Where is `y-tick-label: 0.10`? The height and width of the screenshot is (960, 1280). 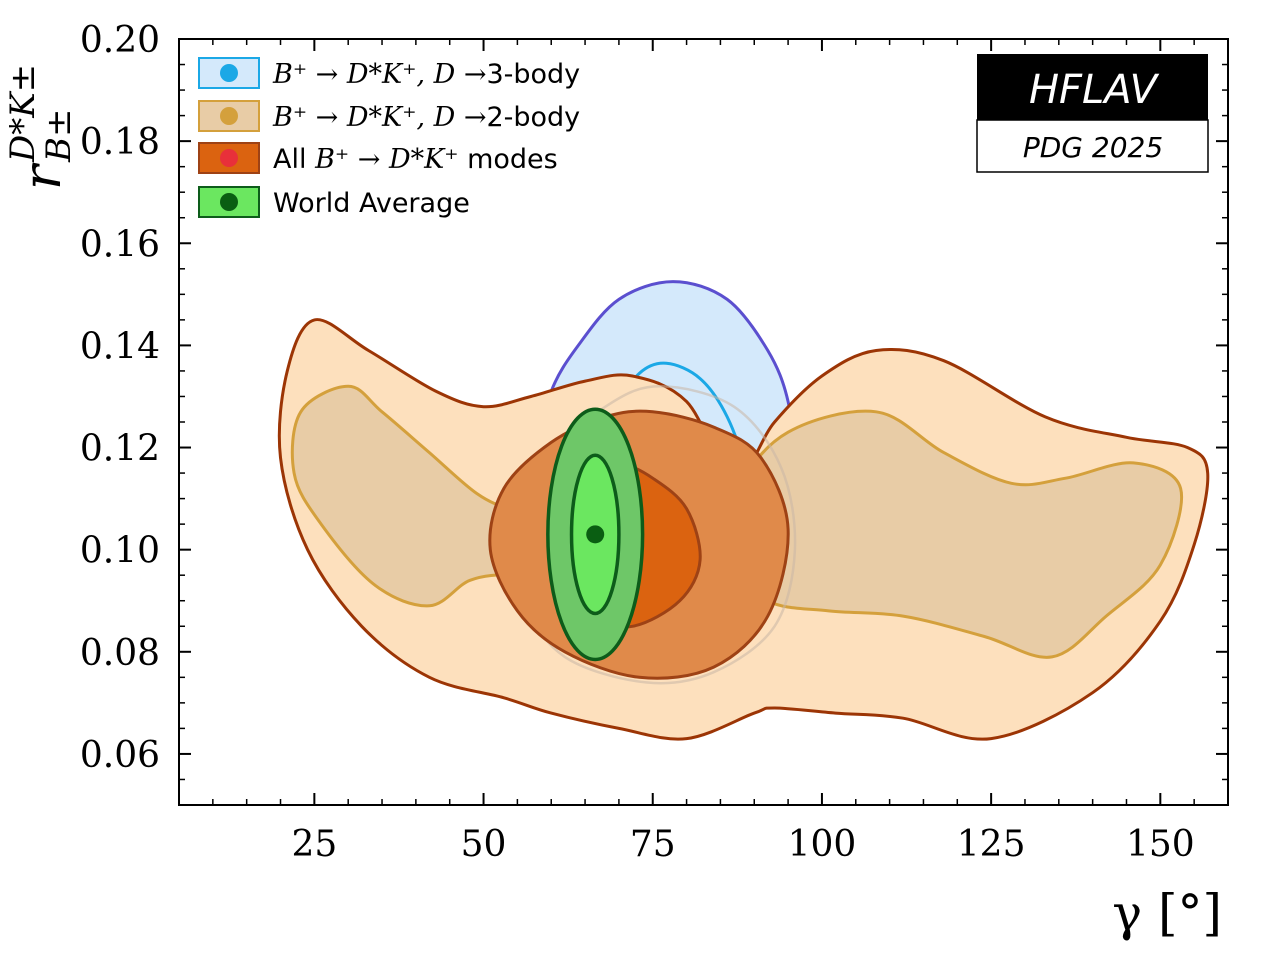
y-tick-label: 0.10 is located at coordinates (120, 551).